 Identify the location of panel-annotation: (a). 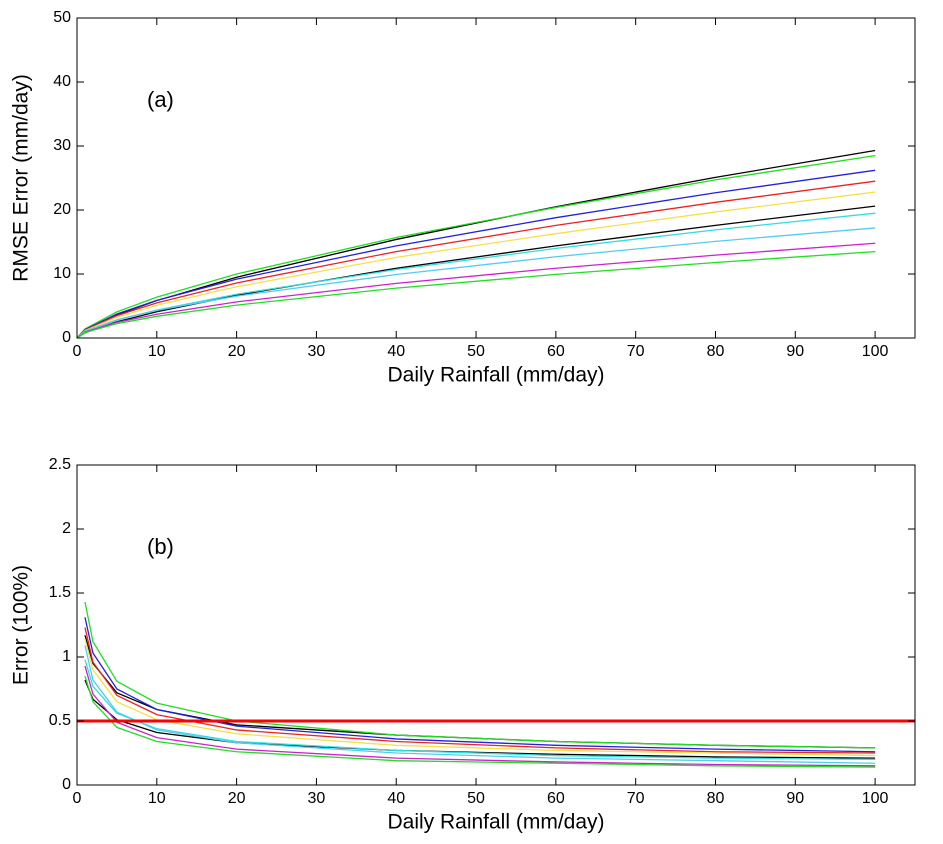
(160, 99).